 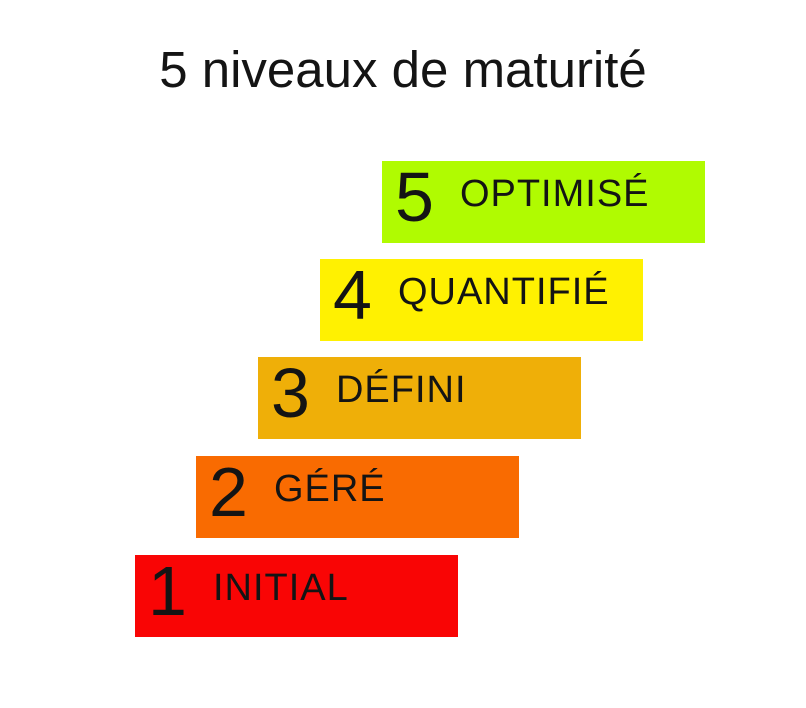 What do you see at coordinates (228, 492) in the screenshot?
I see `level-2-number: 2` at bounding box center [228, 492].